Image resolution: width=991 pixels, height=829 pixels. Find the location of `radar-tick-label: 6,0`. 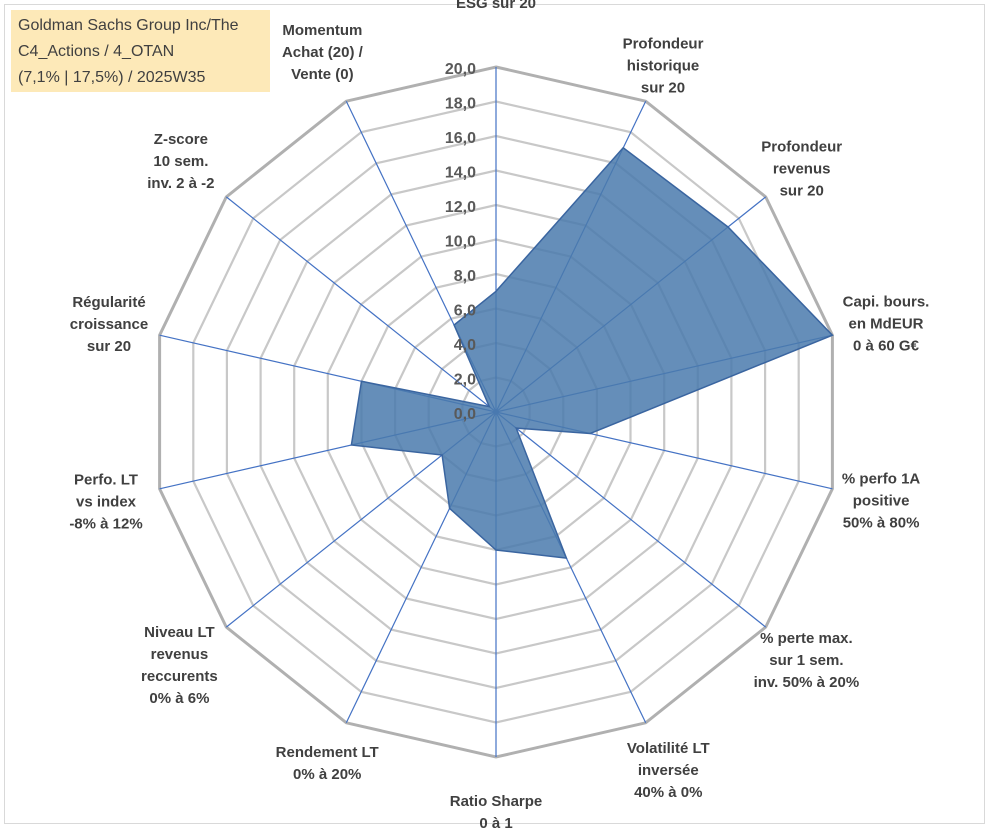

radar-tick-label: 6,0 is located at coordinates (465, 311).